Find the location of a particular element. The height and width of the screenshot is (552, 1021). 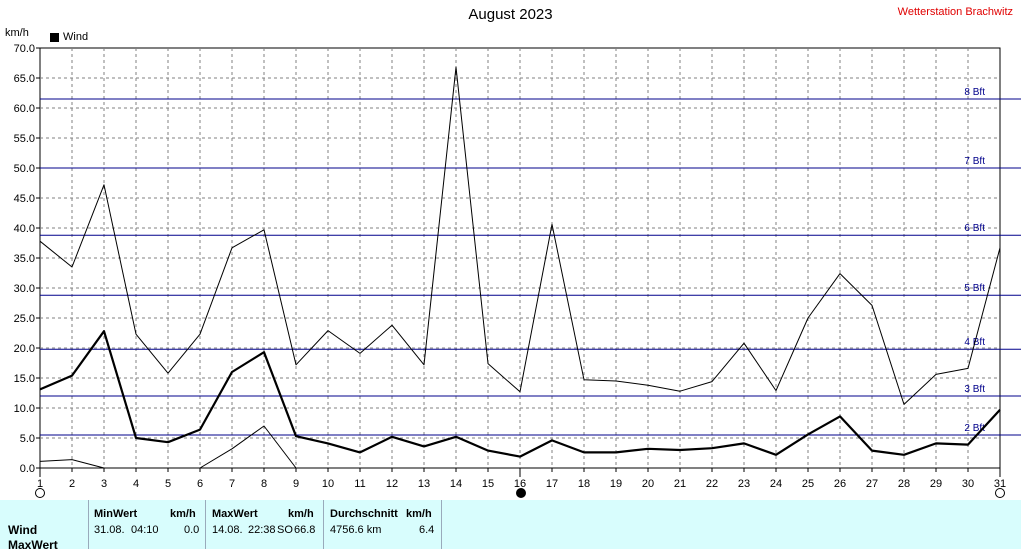

y-tick-label: 5.0 is located at coordinates (27, 439).